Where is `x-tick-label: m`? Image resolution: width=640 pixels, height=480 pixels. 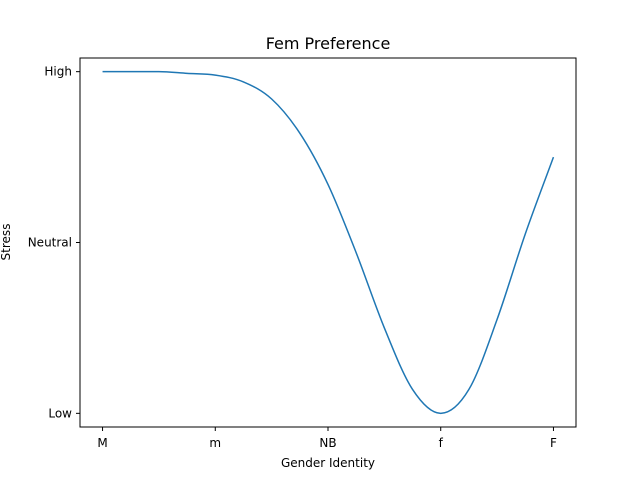 x-tick-label: m is located at coordinates (215, 443).